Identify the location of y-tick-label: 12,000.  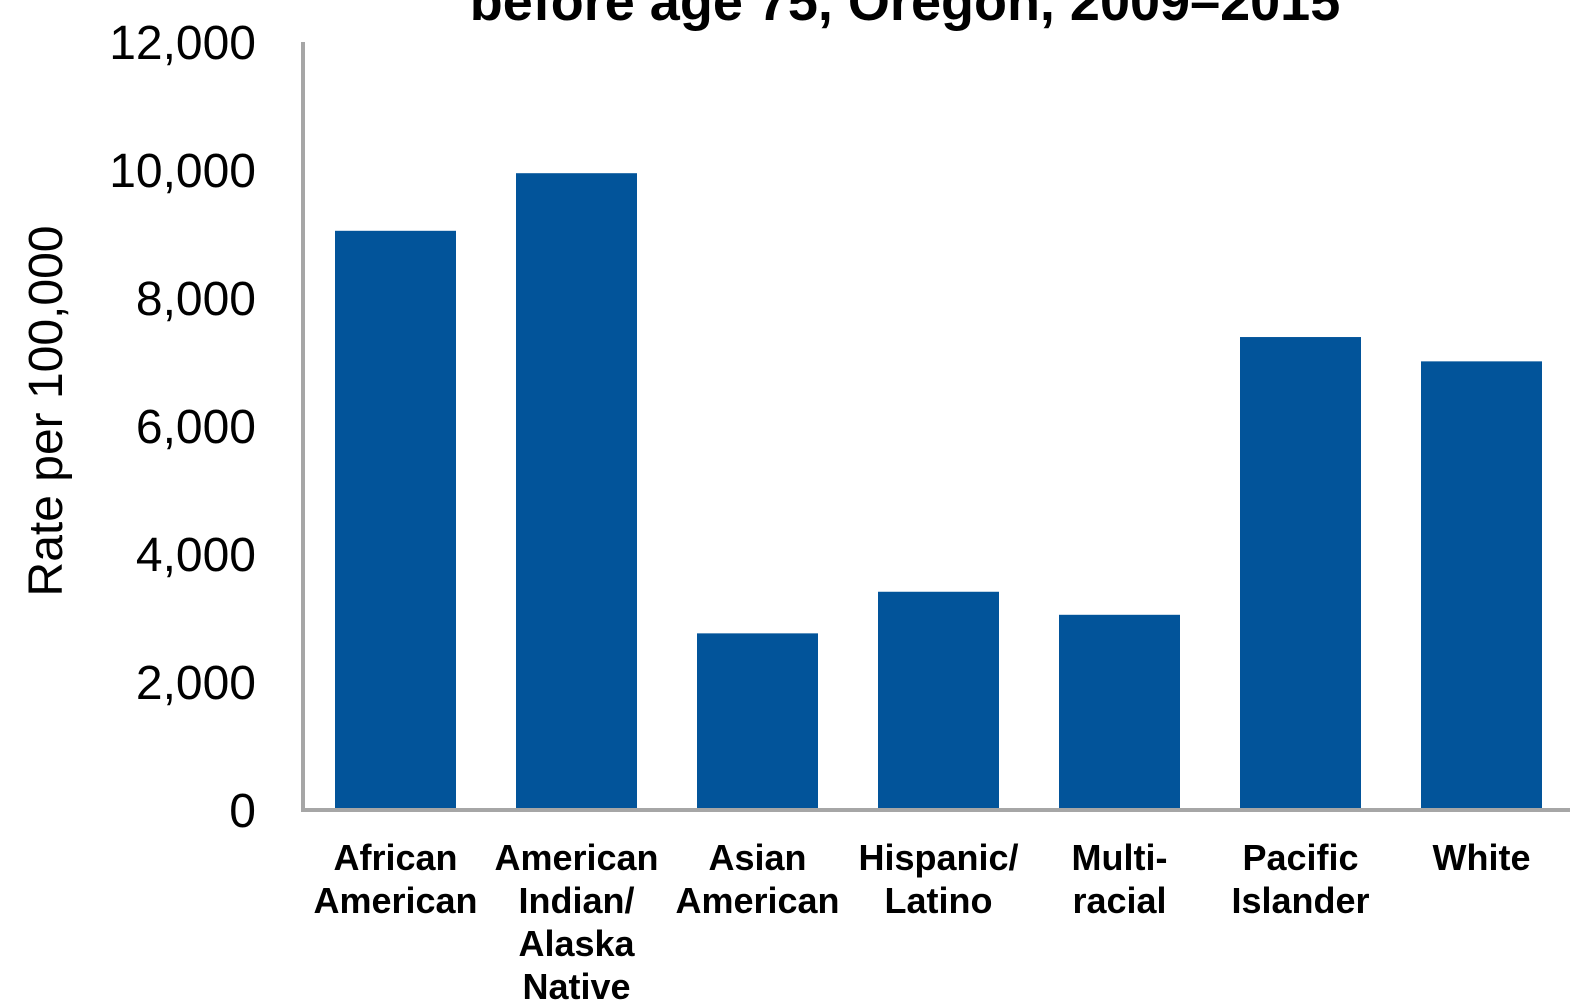
(182, 43).